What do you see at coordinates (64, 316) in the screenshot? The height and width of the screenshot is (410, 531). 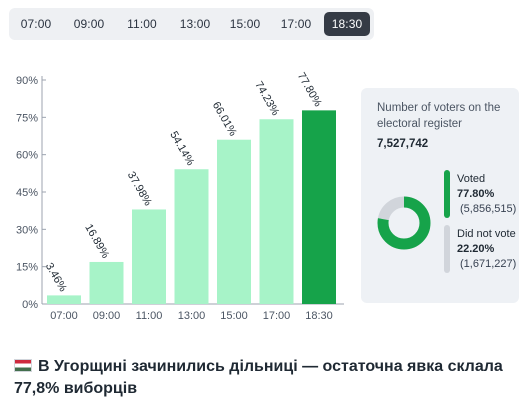 I see `x-tick-label: 07:00` at bounding box center [64, 316].